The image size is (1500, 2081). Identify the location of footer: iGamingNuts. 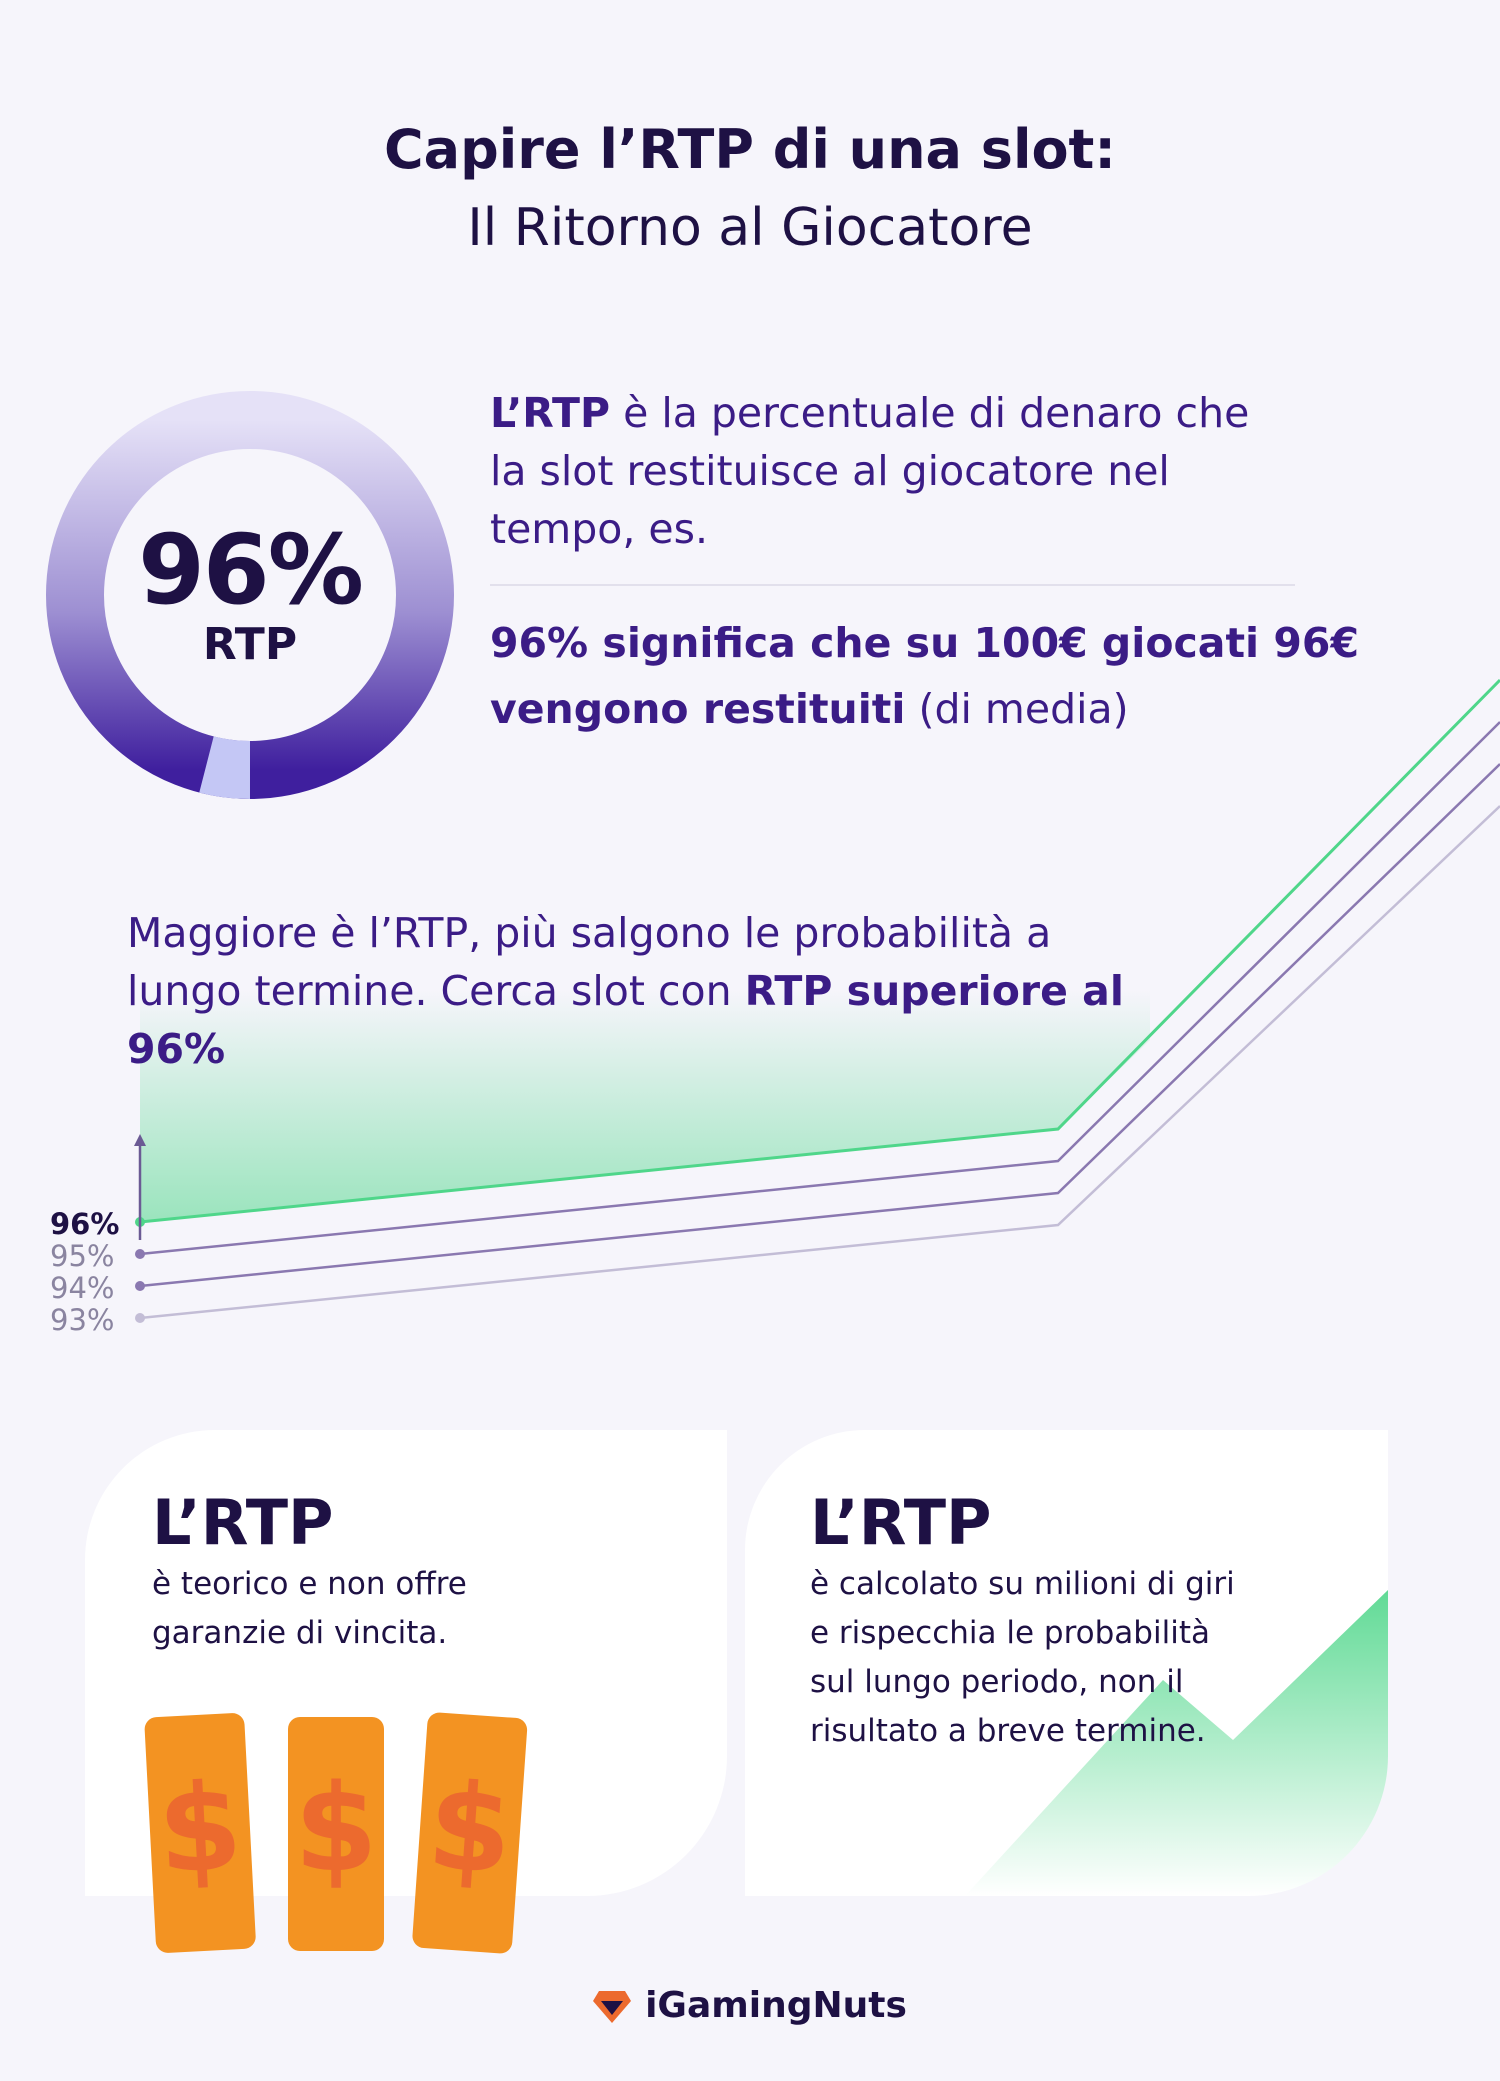
(750, 2006).